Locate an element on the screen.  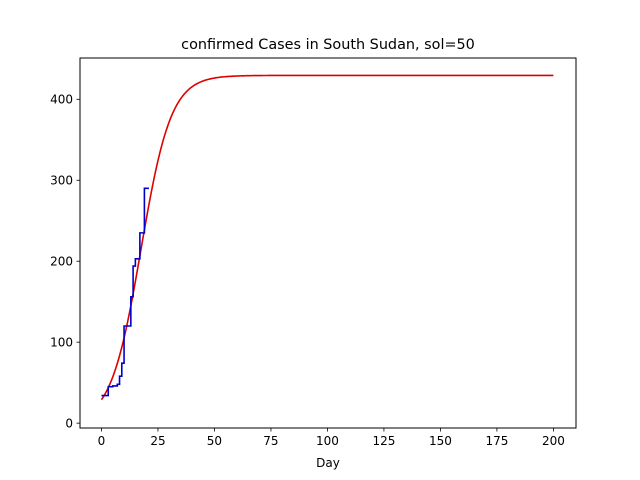
x-tick-label: 100 is located at coordinates (327, 441).